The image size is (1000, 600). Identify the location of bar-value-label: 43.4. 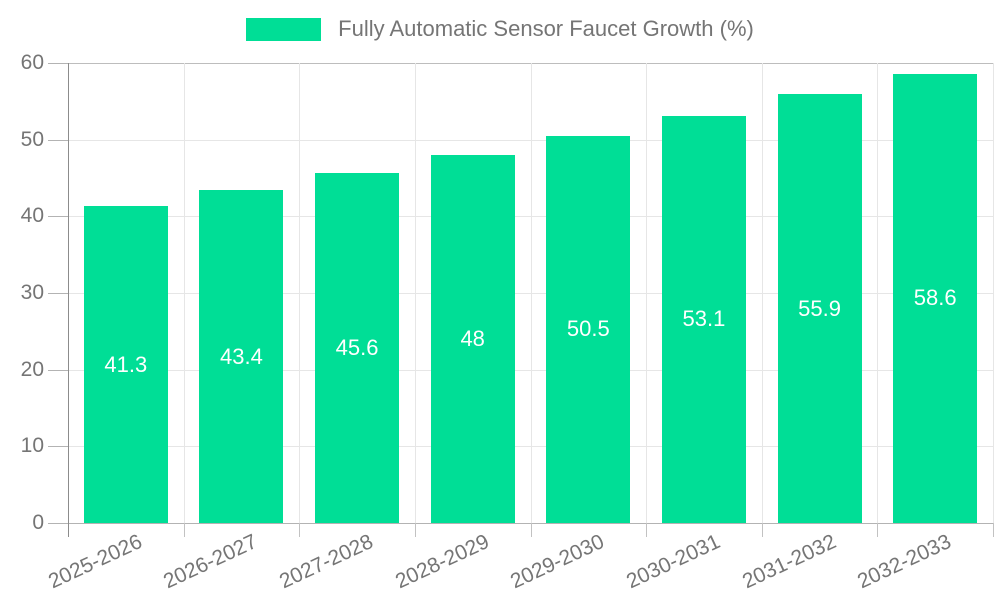
(241, 356).